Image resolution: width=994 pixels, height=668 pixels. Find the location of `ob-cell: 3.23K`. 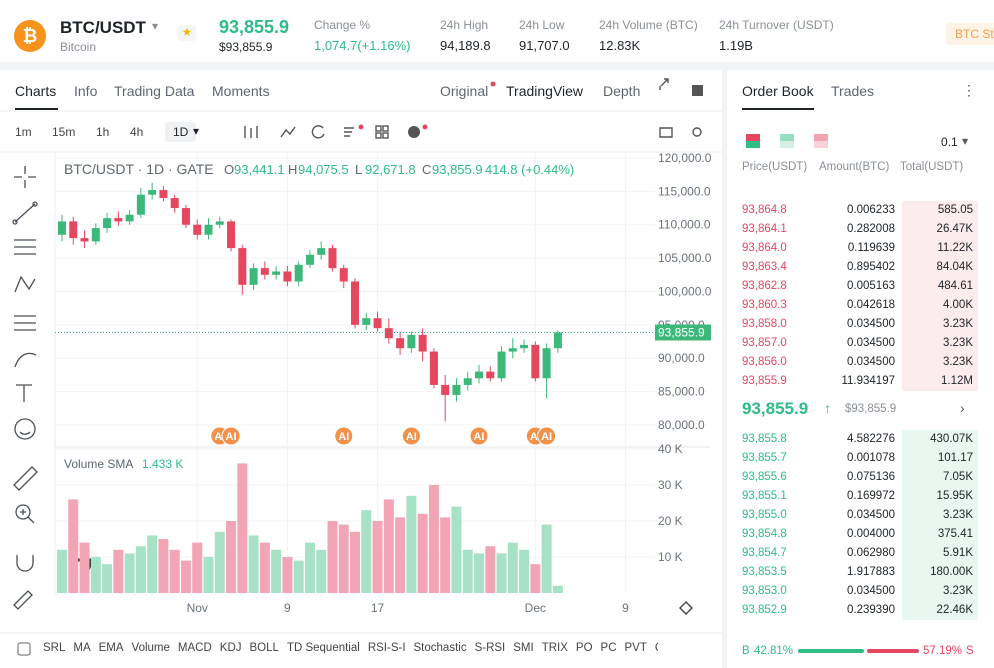

ob-cell: 3.23K is located at coordinates (957, 324).